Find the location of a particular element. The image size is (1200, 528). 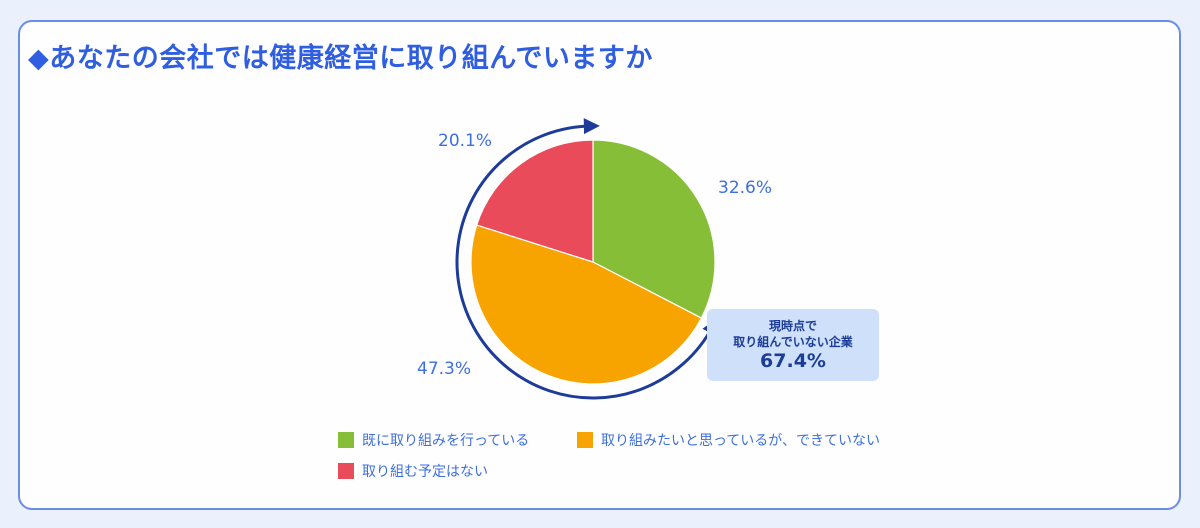

not-engaged-arc-arrow is located at coordinates (584, 262).